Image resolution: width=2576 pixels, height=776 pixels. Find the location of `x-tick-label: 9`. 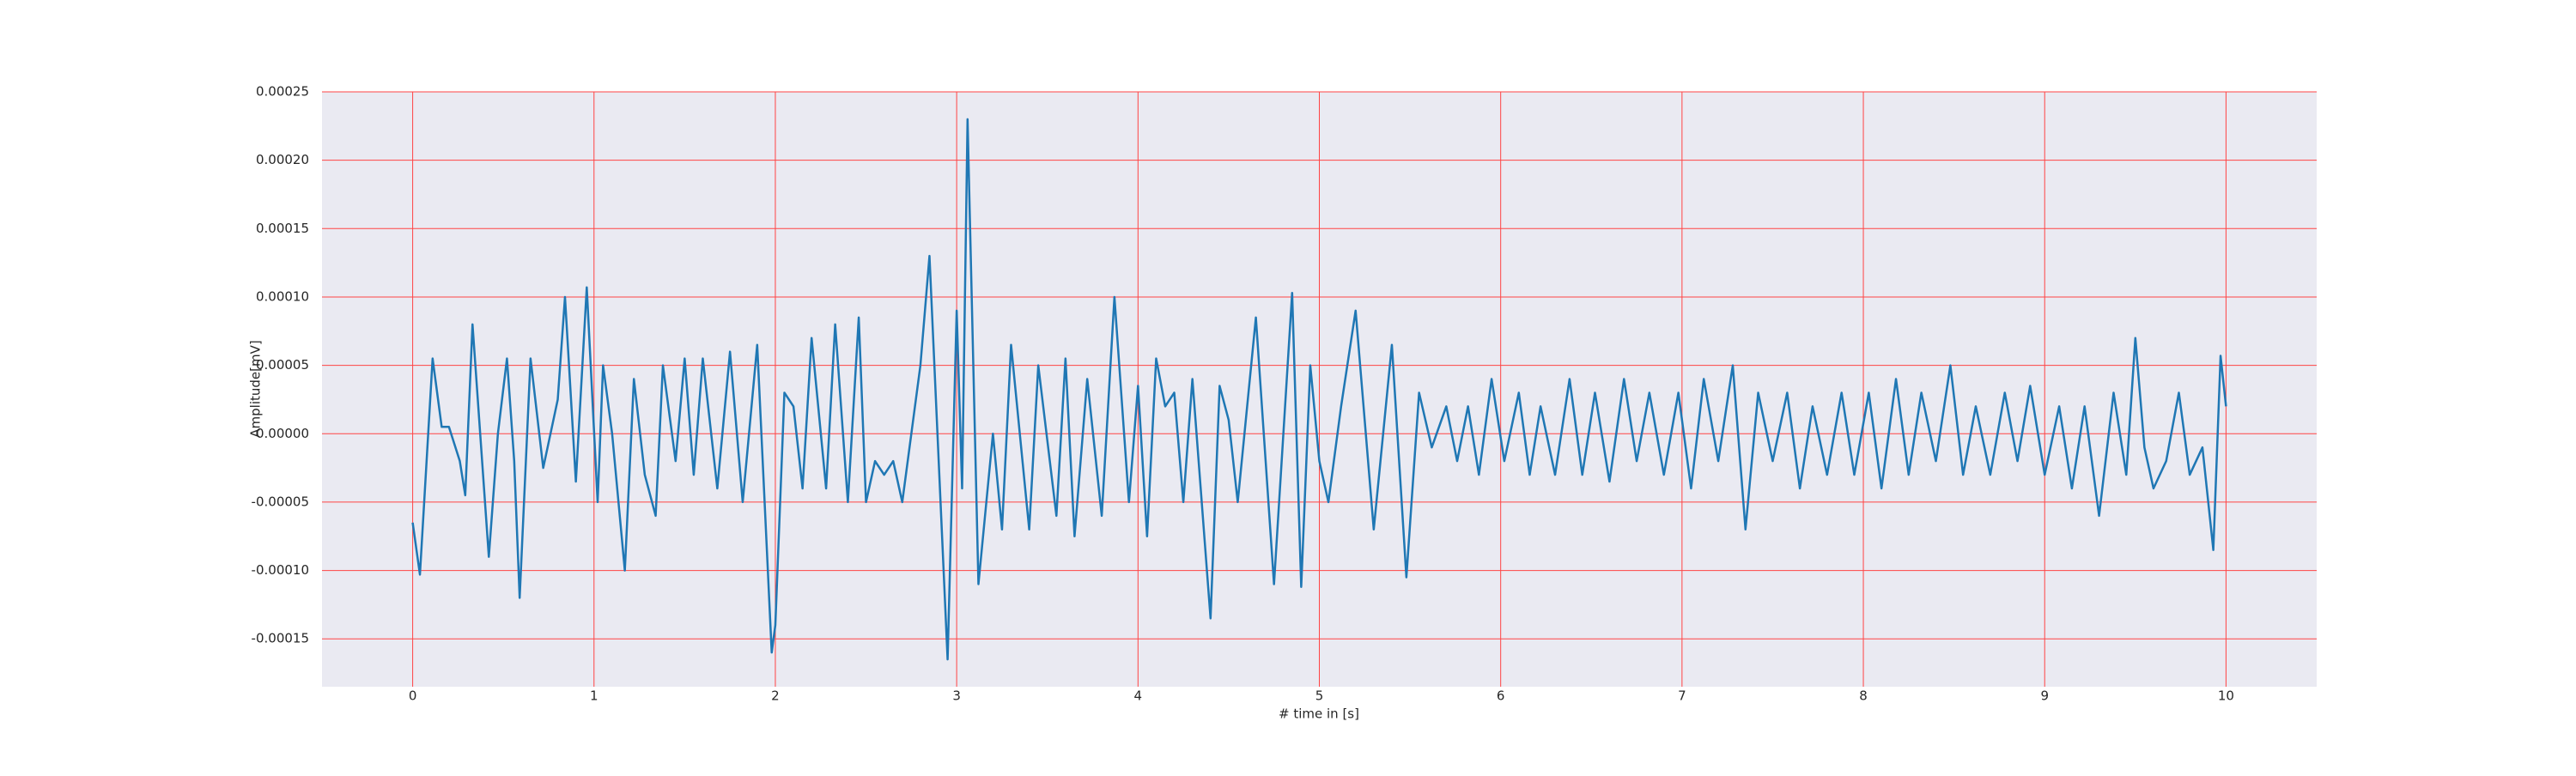

x-tick-label: 9 is located at coordinates (2045, 696).